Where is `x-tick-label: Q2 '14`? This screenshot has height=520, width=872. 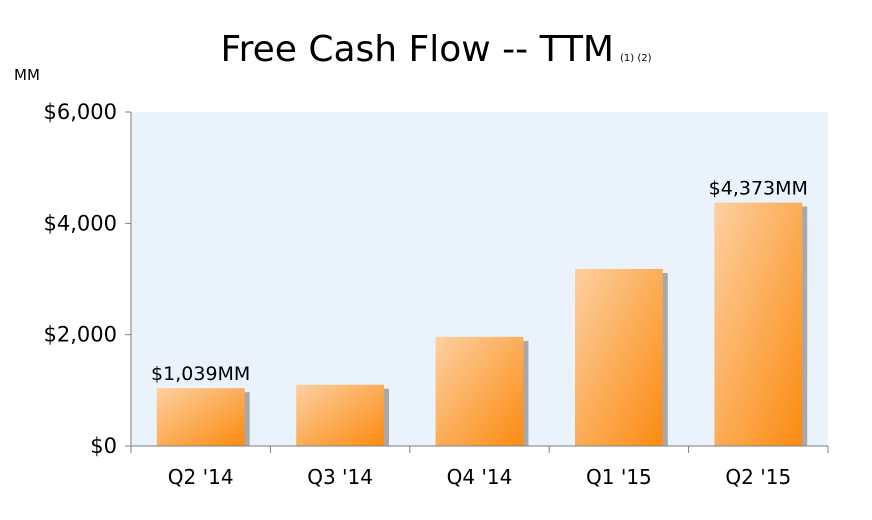 x-tick-label: Q2 '14 is located at coordinates (201, 477).